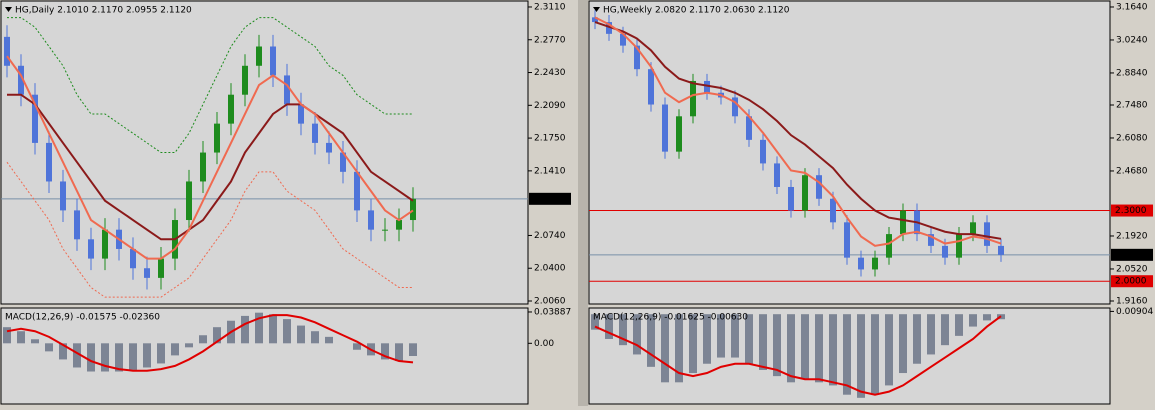  Describe the element at coordinates (1132, 171) in the screenshot. I see `y-tick-label: 2.4680` at that location.